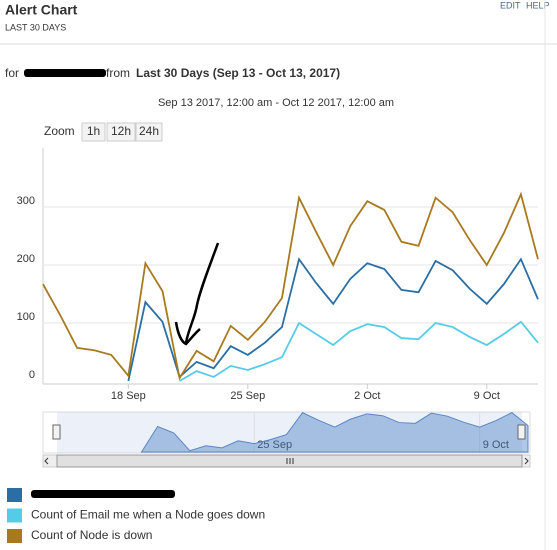 The image size is (557, 550). Describe the element at coordinates (41, 10) in the screenshot. I see `widget-title: Alert Chart` at that location.